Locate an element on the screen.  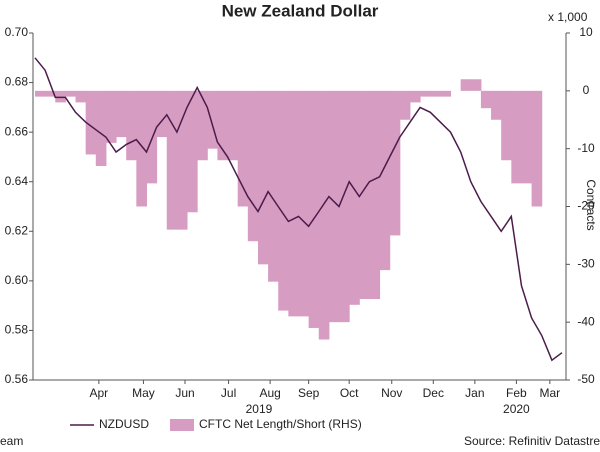
x-tick-label: Oct is located at coordinates (349, 393).